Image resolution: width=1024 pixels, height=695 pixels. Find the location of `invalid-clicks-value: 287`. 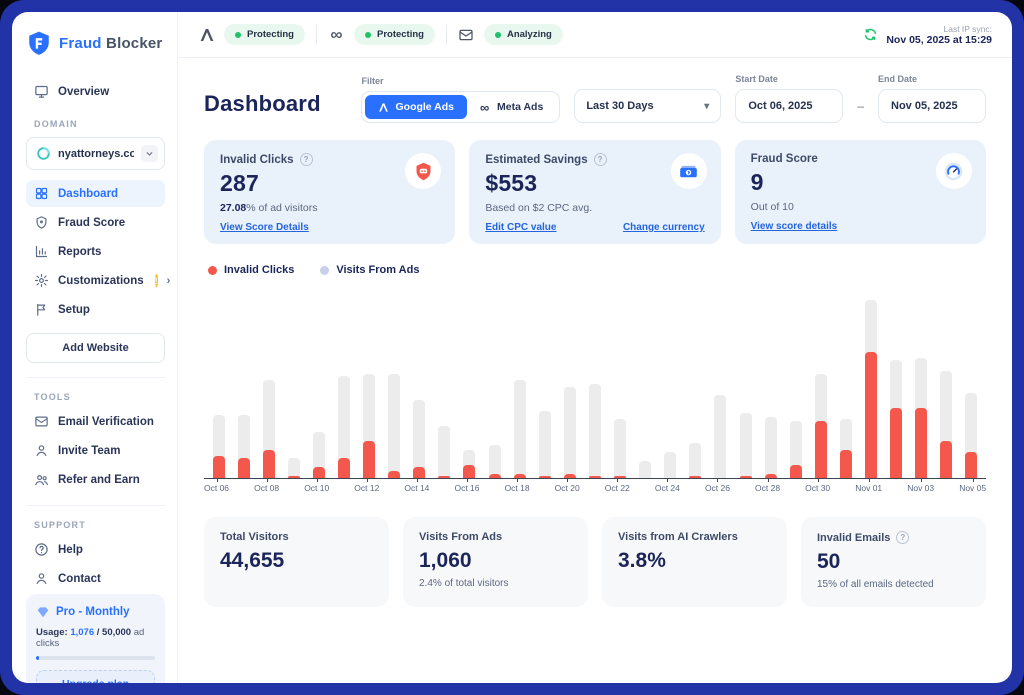

invalid-clicks-value: 287 is located at coordinates (239, 183).